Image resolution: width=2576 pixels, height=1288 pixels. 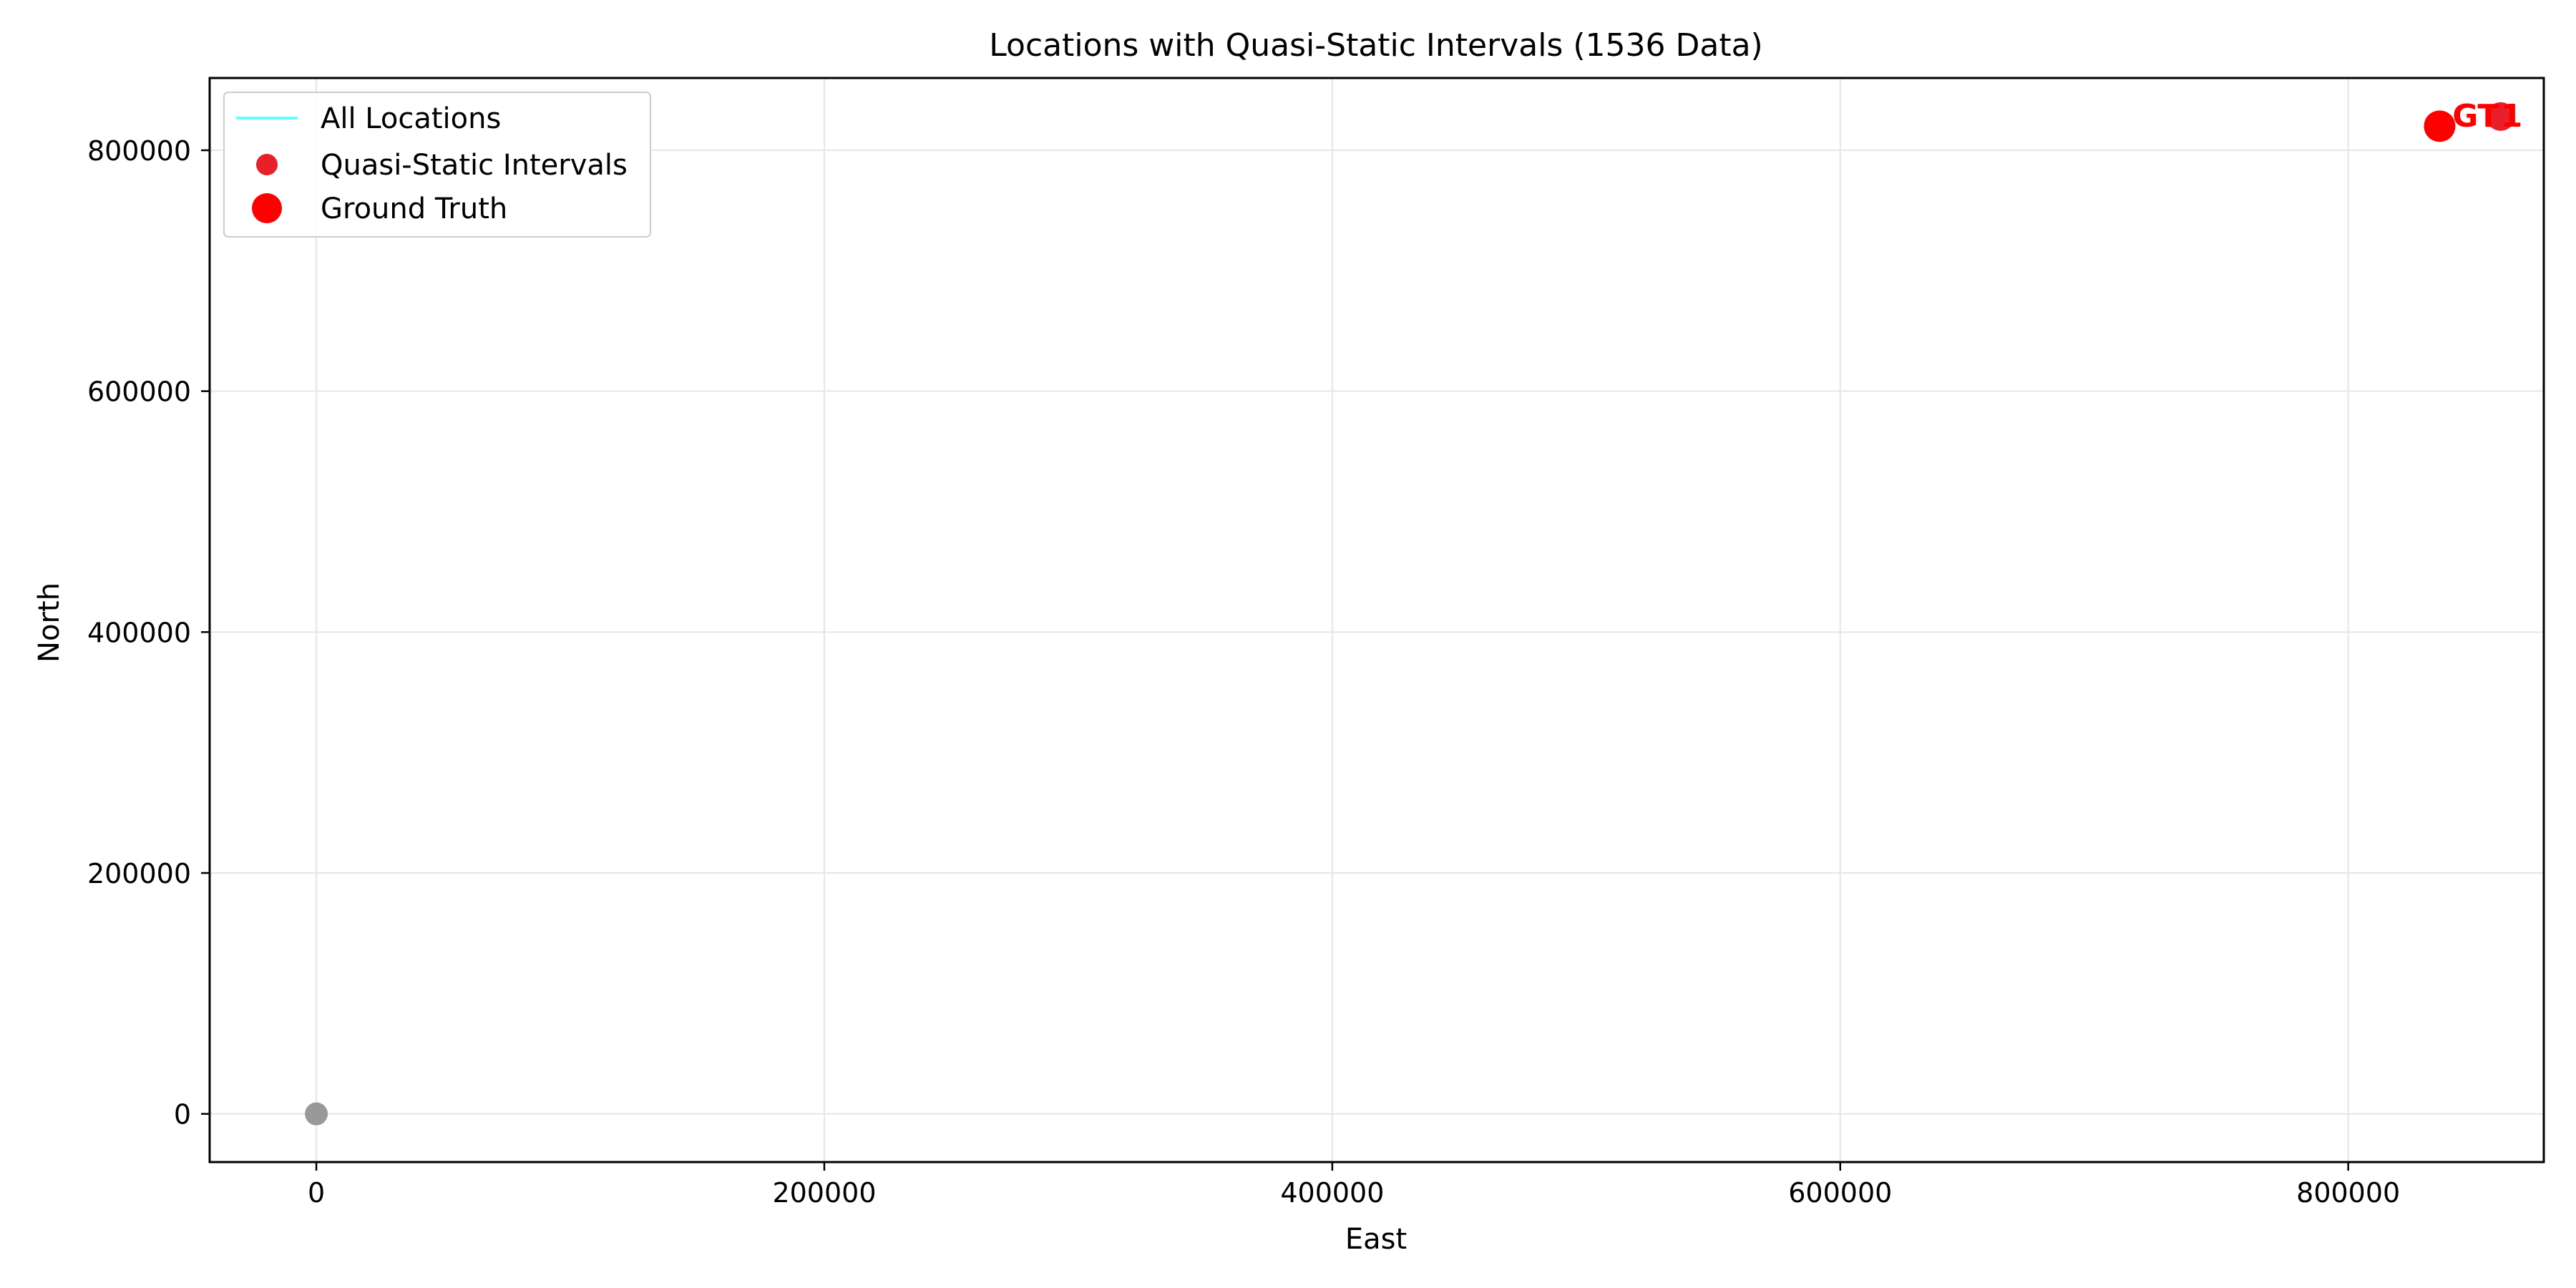 I want to click on legend-label: Ground Truth, so click(x=414, y=208).